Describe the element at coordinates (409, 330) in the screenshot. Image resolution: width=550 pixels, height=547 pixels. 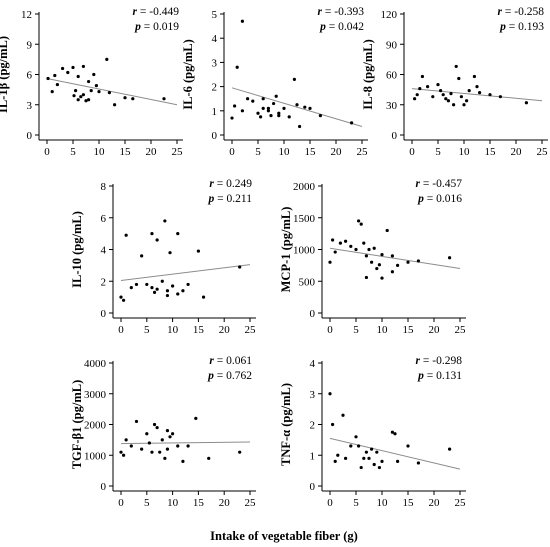
I see `mcp-1-x-tick-label: 15` at that location.